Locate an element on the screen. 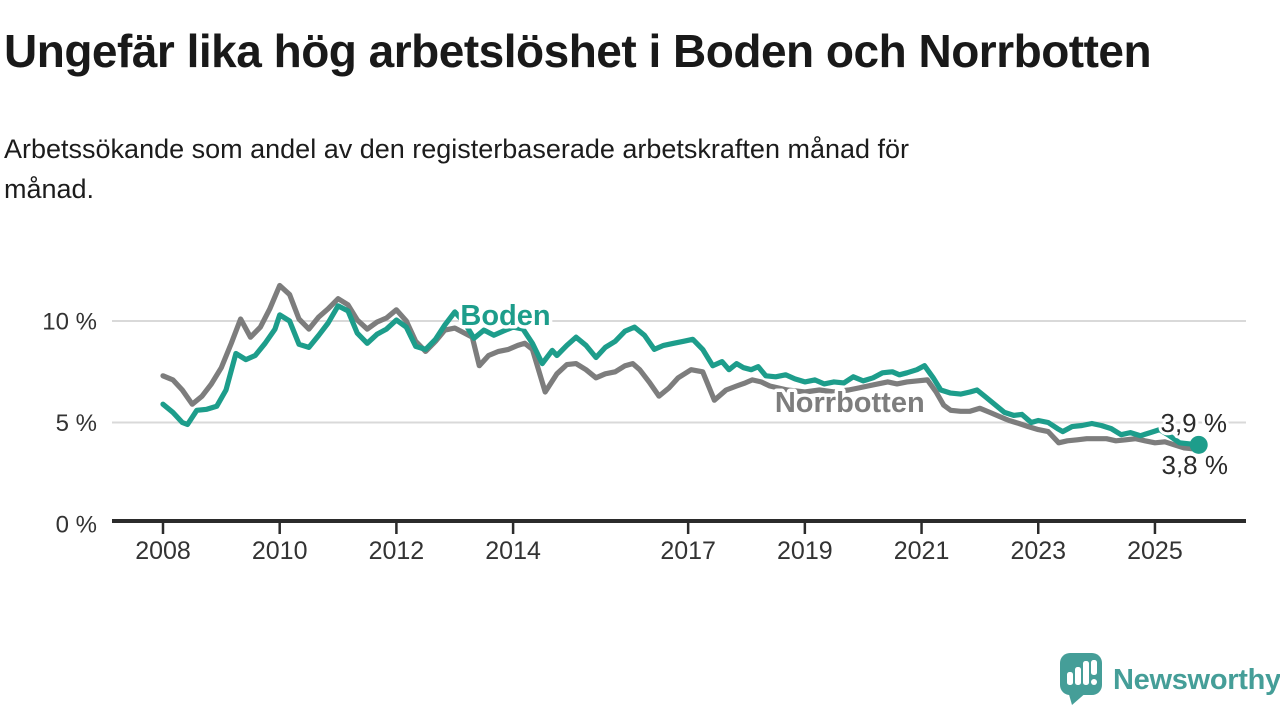 The image size is (1280, 720). end-value-label-boden: 3,9 % is located at coordinates (1194, 423).